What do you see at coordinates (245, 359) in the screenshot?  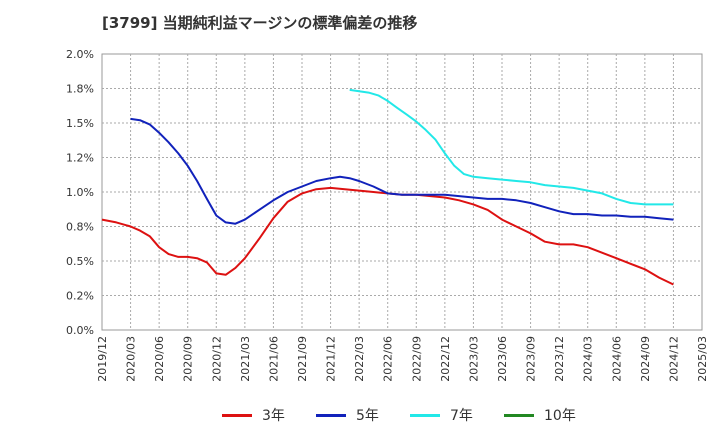 I see `x-tick-label: 2021/03` at bounding box center [245, 359].